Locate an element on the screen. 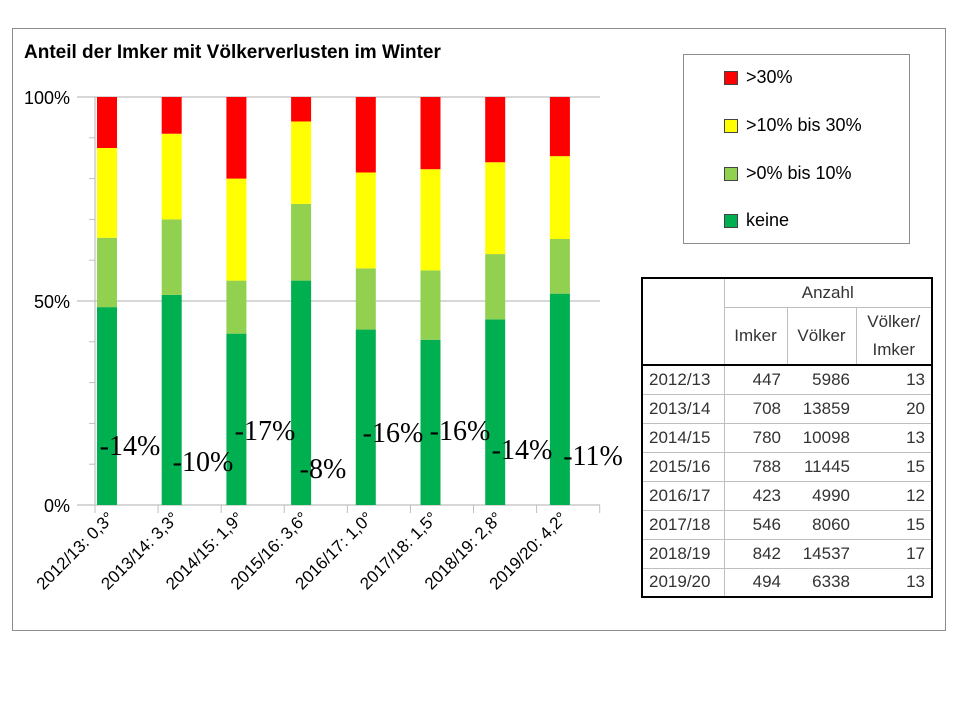  cell-voelker: 11445 is located at coordinates (821, 467).